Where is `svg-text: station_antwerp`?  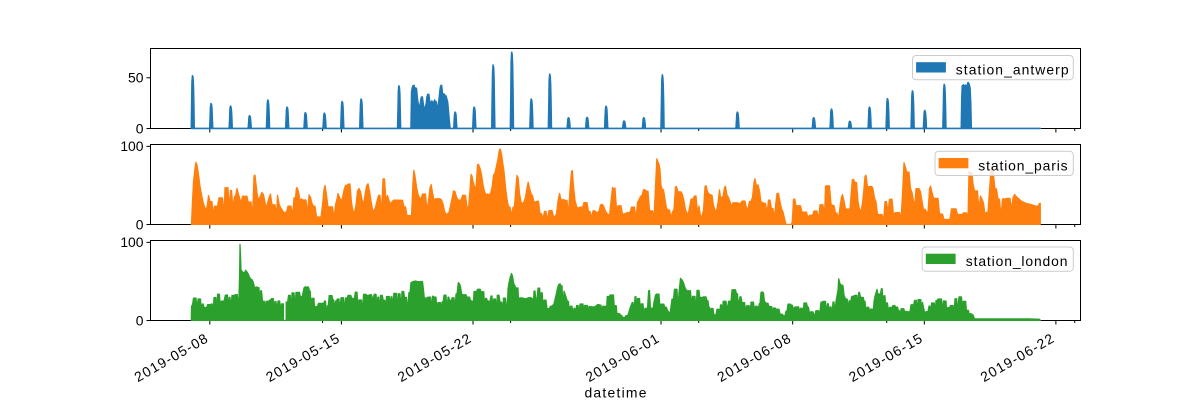 svg-text: station_antwerp is located at coordinates (1013, 70).